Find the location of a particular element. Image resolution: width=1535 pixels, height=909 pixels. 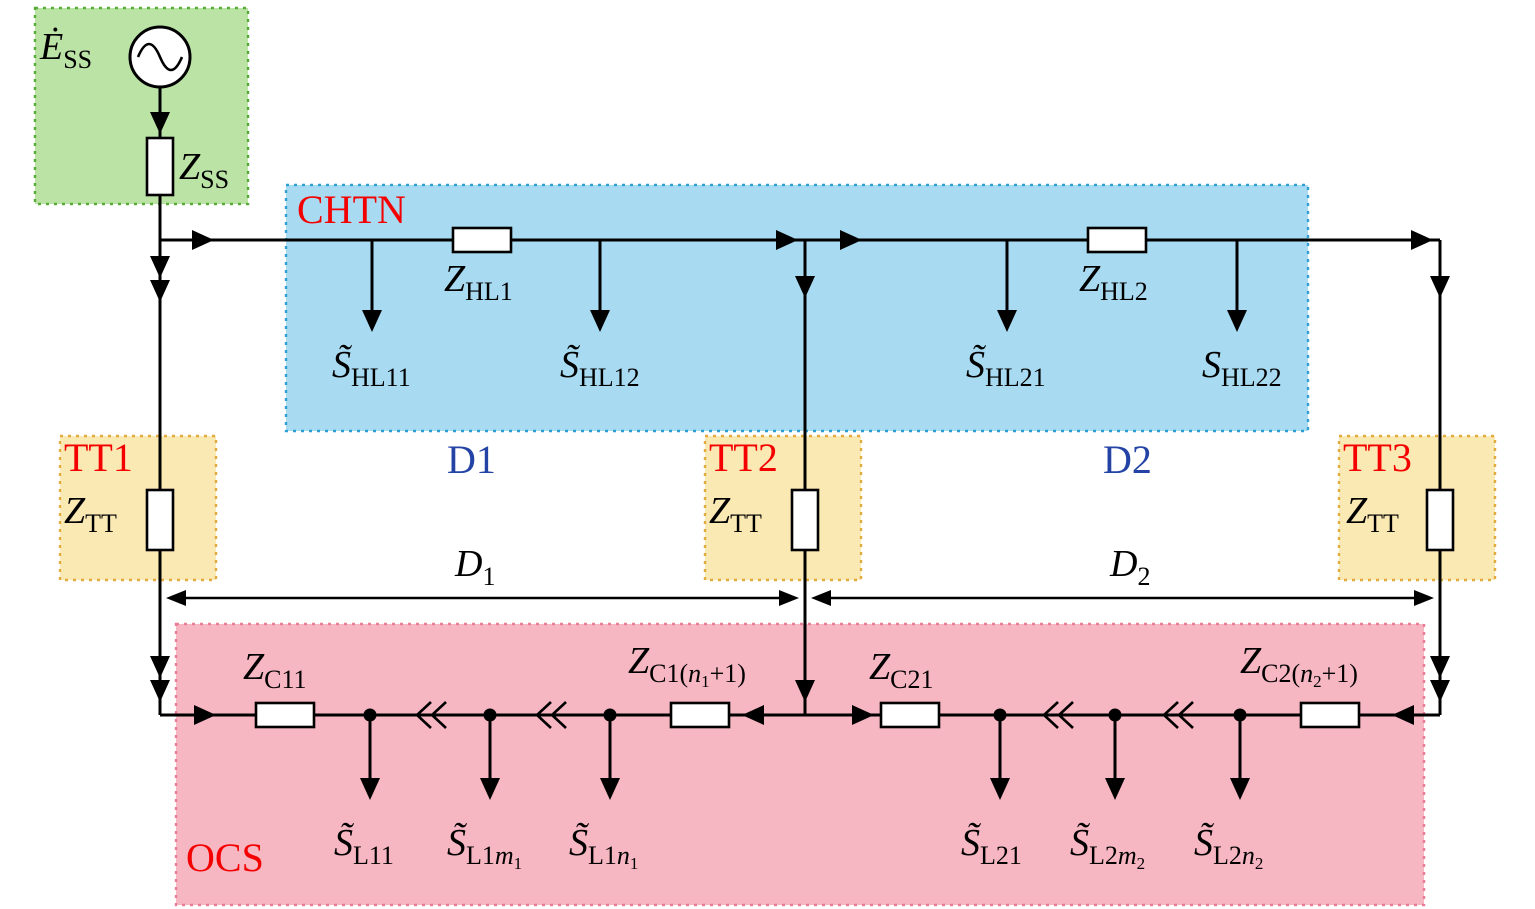

tap-junction-dots is located at coordinates (805, 715).